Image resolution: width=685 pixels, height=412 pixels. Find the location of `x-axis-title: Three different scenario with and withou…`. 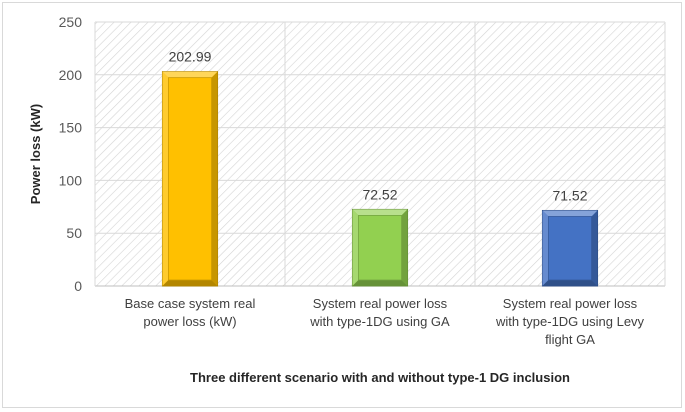

x-axis-title: Three different scenario with and withou… is located at coordinates (380, 377).